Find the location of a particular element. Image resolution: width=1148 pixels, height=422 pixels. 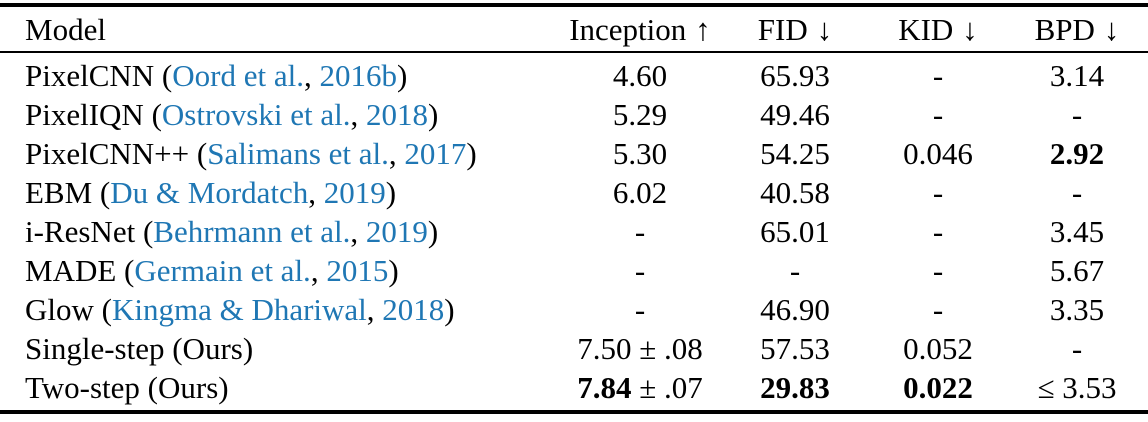

column-header-fid: FID ↓ is located at coordinates (795, 29).